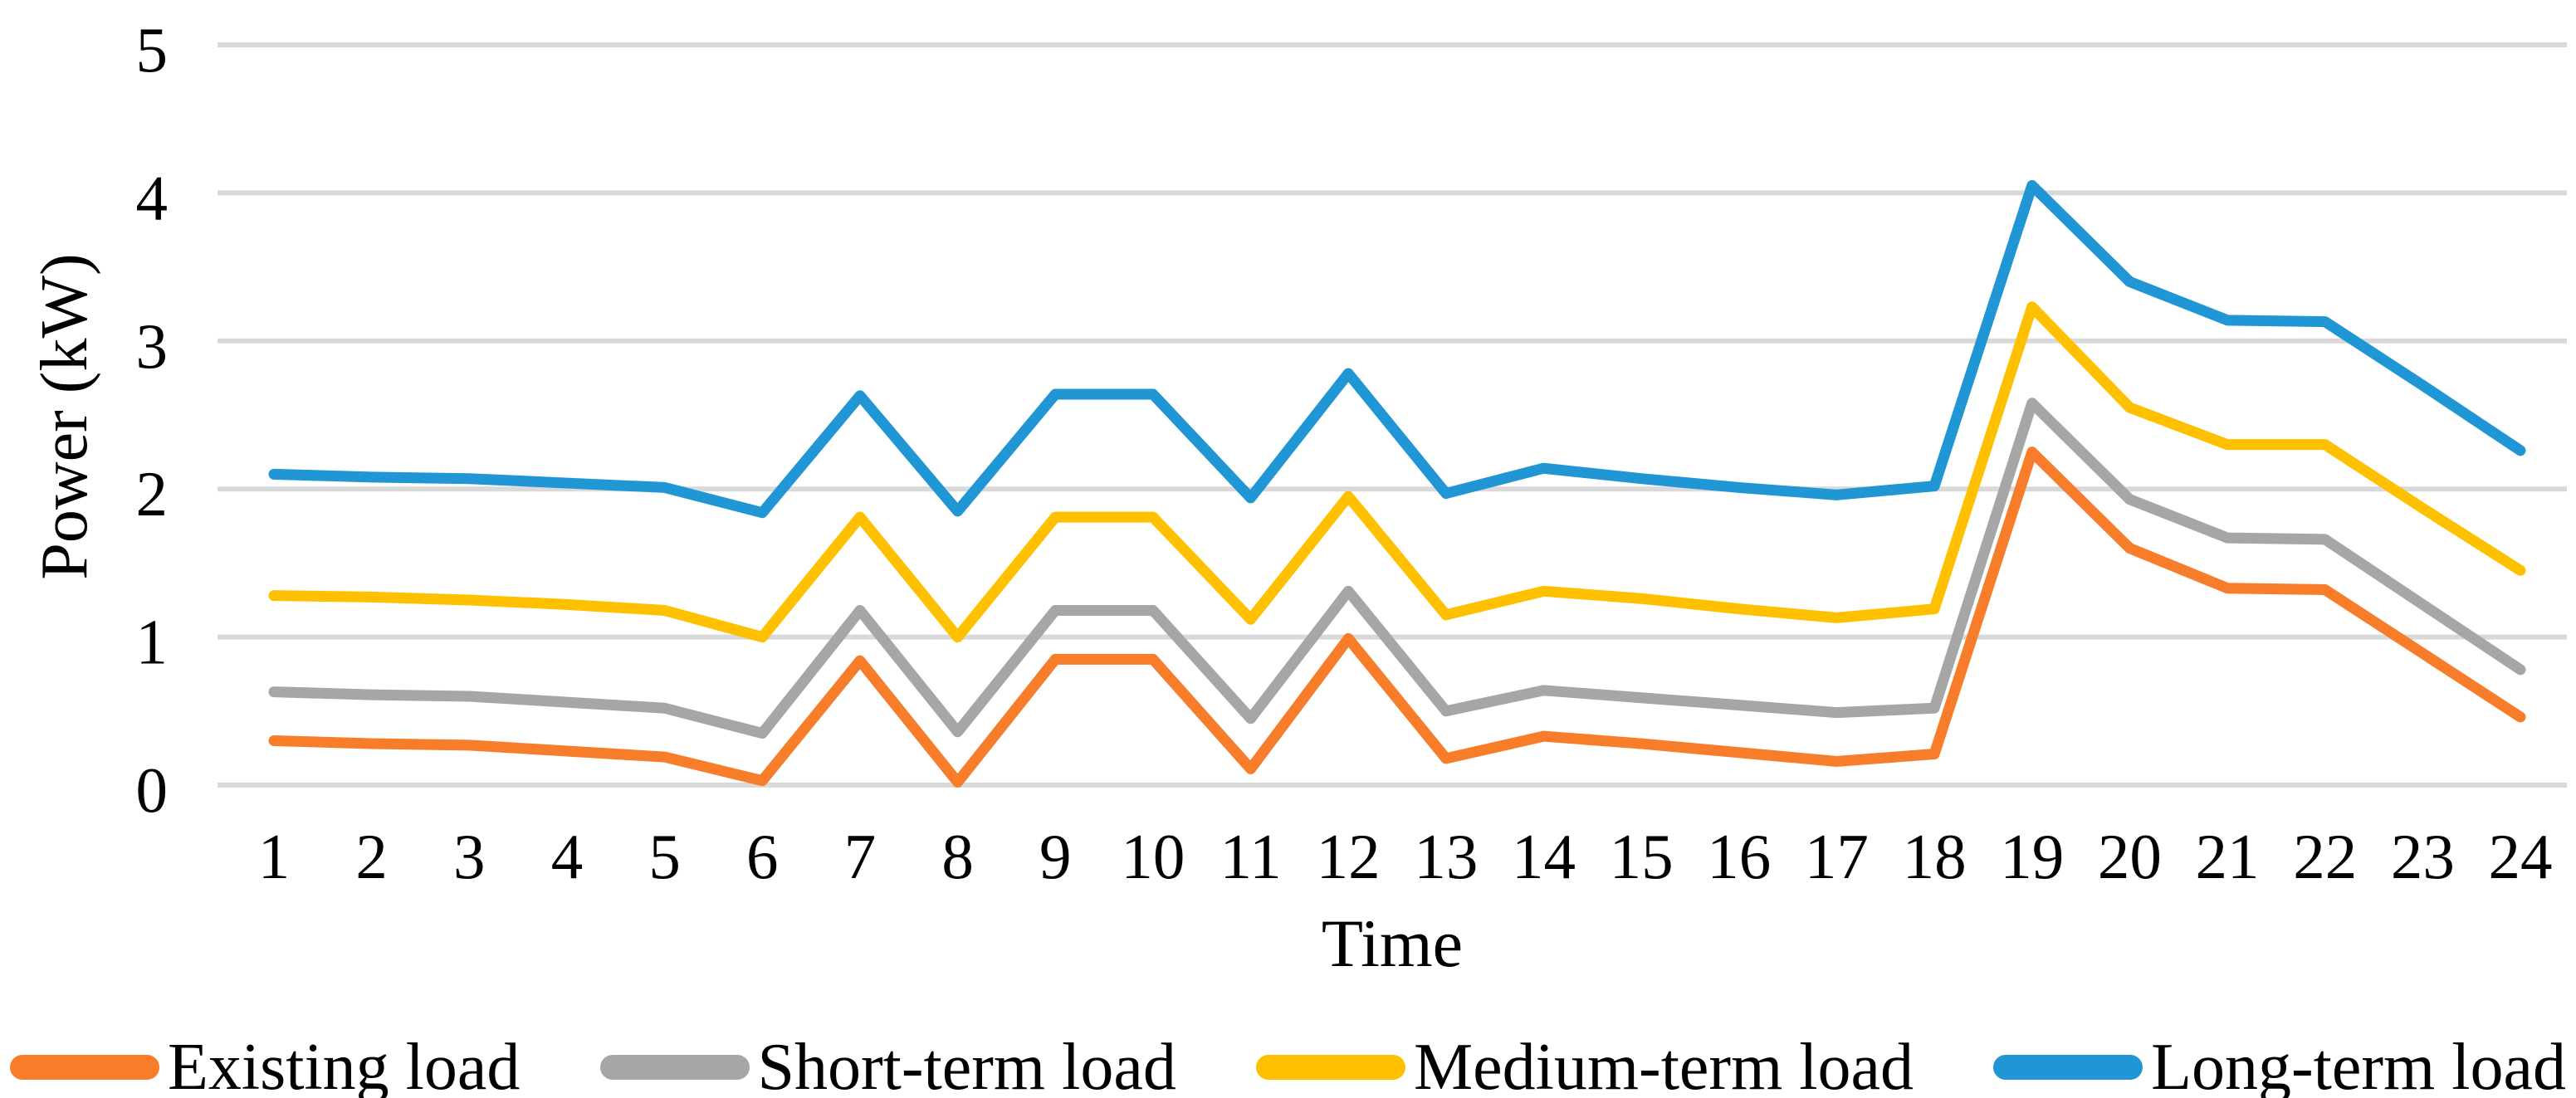 The width and height of the screenshot is (2576, 1098). I want to click on x-tick-label-11: 11, so click(1250, 856).